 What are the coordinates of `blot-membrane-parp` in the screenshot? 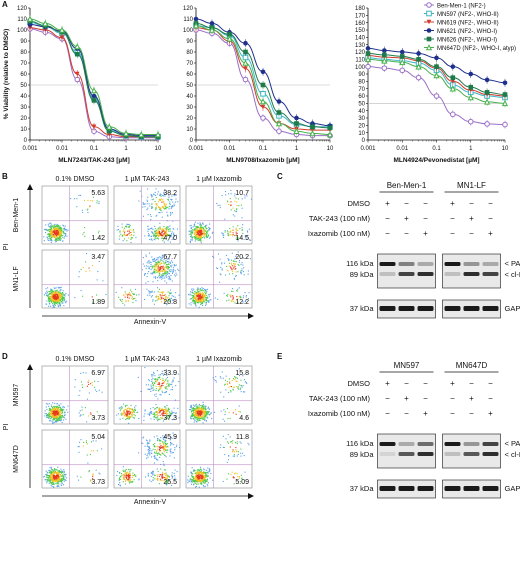 It's located at (471, 271).